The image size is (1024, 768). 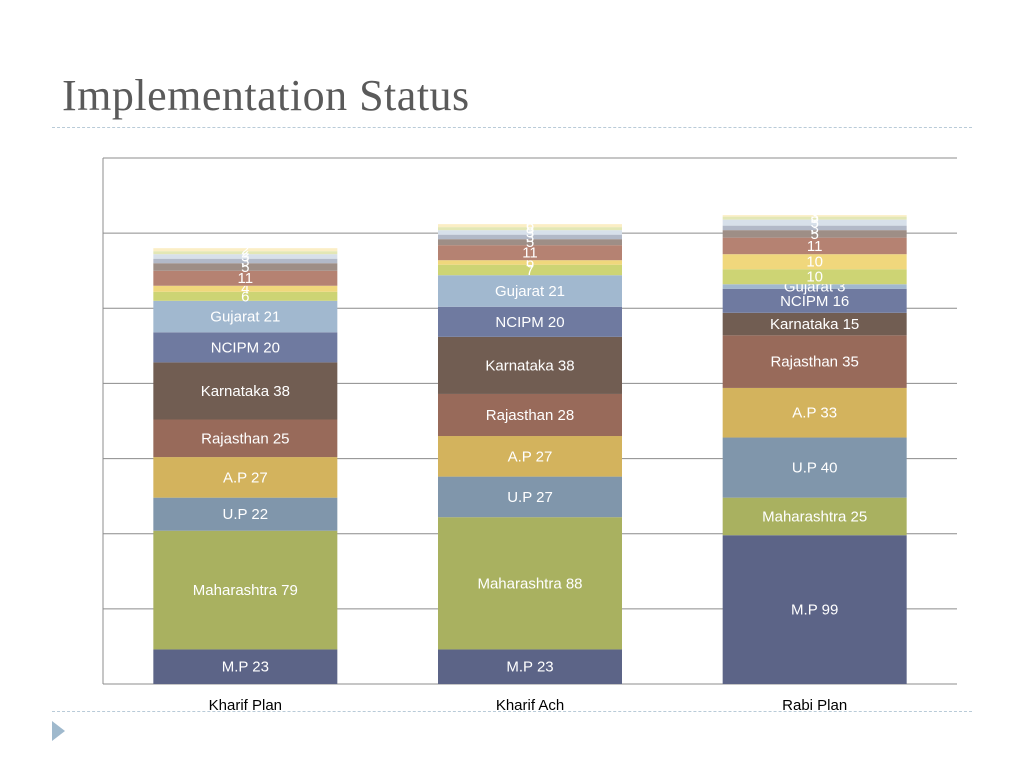 I want to click on data-label: 7, so click(x=530, y=270).